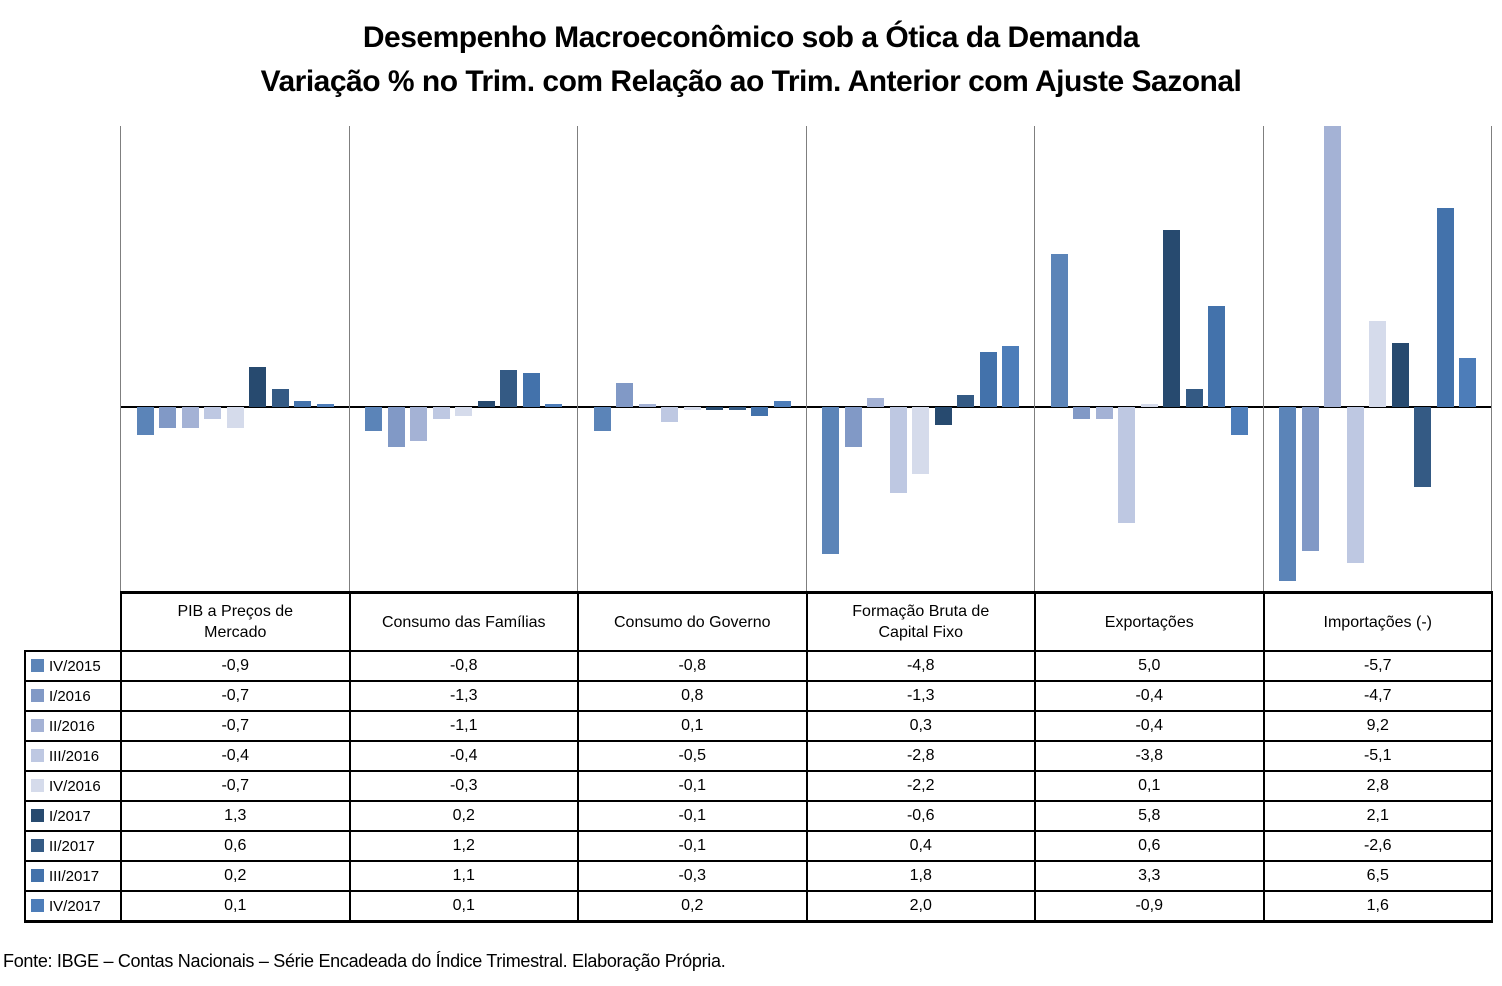 Image resolution: width=1502 pixels, height=986 pixels. Describe the element at coordinates (73, 622) in the screenshot. I see `table-corner-blank` at that location.